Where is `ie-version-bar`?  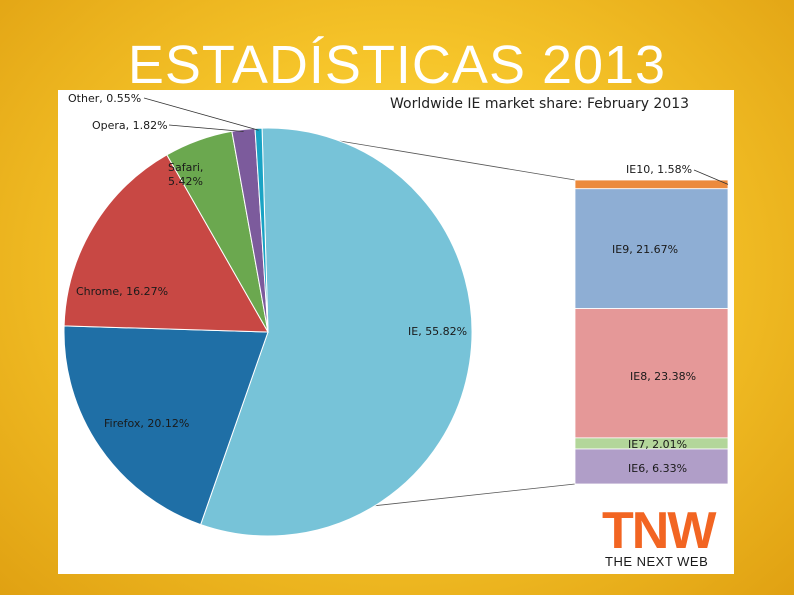 ie-version-bar is located at coordinates (651, 332).